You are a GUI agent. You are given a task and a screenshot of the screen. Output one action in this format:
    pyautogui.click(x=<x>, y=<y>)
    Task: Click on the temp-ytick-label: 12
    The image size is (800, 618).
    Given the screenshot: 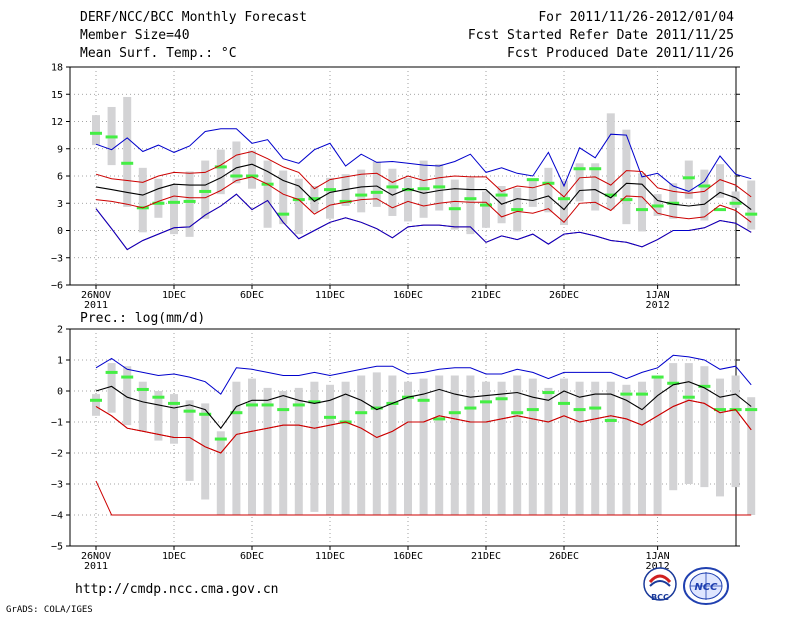 What is the action you would take?
    pyautogui.click(x=57, y=122)
    